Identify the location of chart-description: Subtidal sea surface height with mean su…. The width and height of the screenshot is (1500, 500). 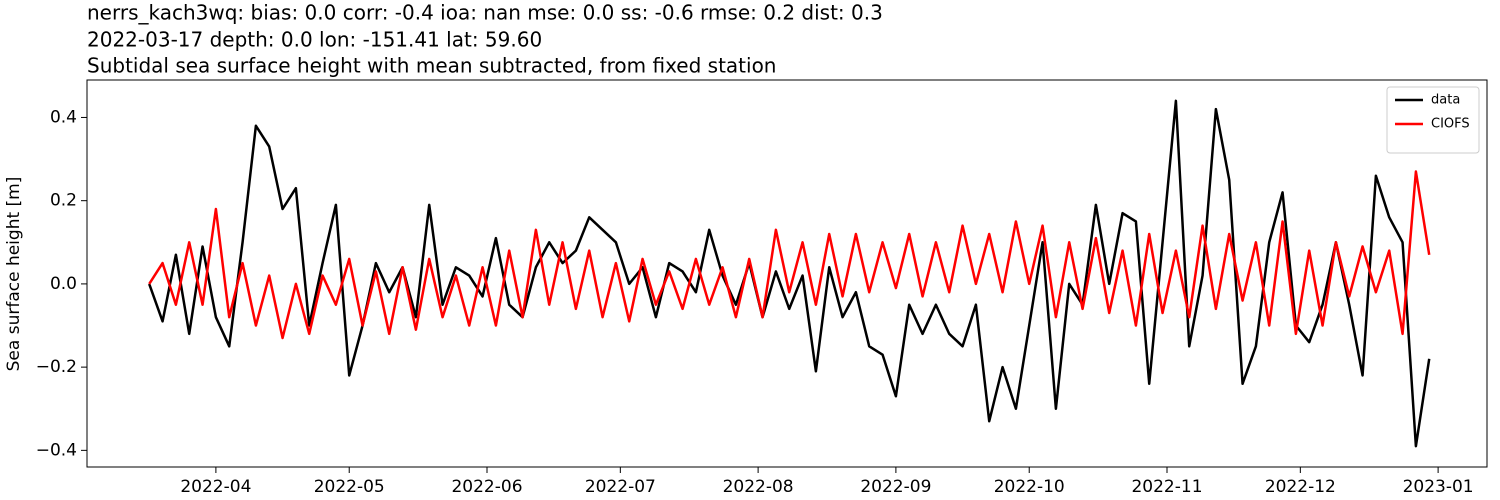
(431, 66).